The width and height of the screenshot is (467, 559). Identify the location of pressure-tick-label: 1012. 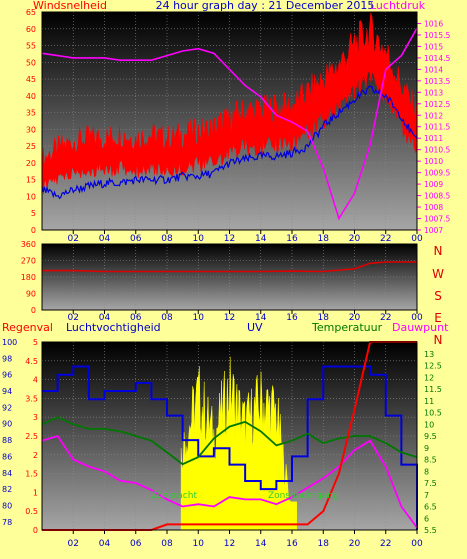
(433, 115).